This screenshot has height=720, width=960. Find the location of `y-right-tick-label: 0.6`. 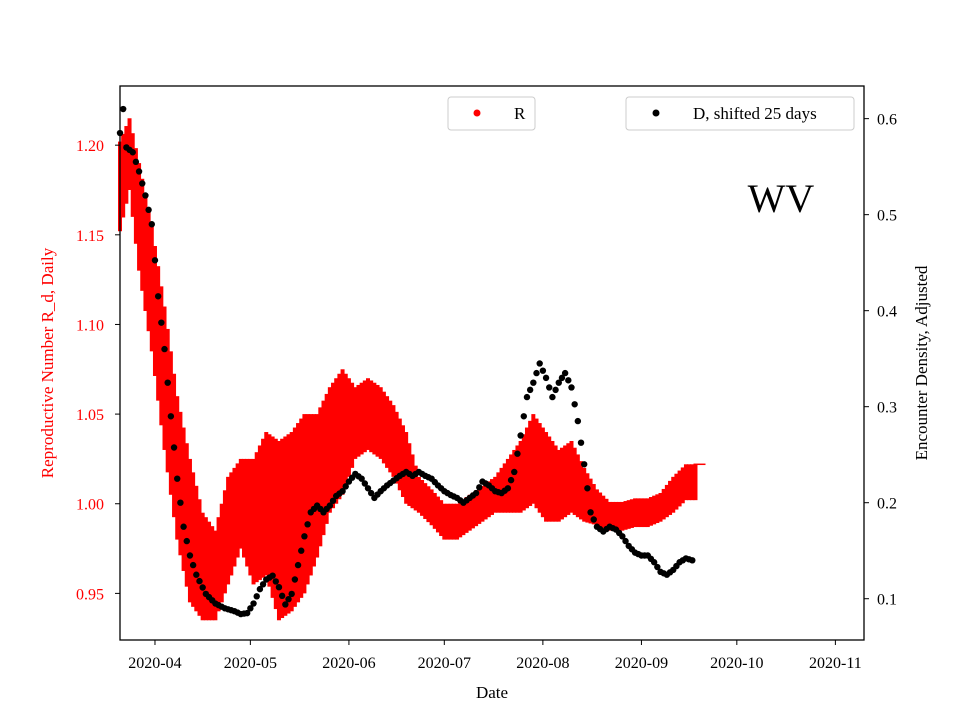

y-right-tick-label: 0.6 is located at coordinates (887, 120).